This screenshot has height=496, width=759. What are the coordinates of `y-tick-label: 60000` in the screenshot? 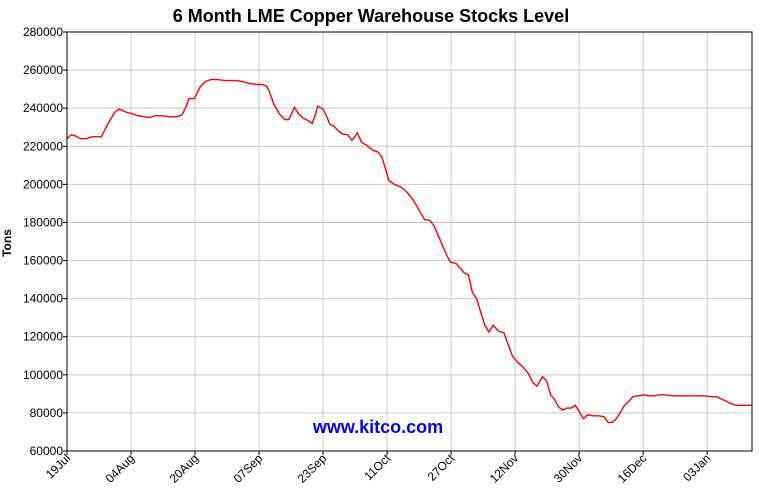 It's located at (47, 451).